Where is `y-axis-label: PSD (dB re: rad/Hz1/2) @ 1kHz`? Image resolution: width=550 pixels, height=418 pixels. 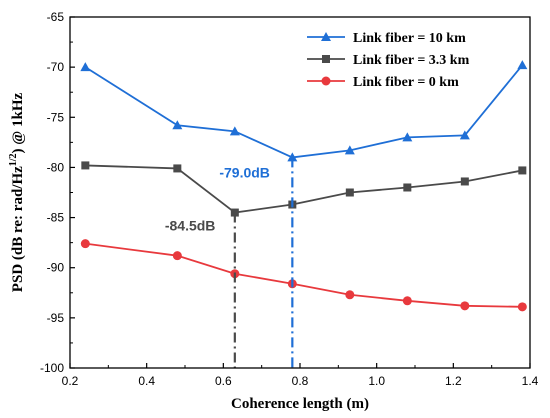 y-axis-label: PSD (dB re: rad/Hz1/2) @ 1kHz is located at coordinates (17, 192).